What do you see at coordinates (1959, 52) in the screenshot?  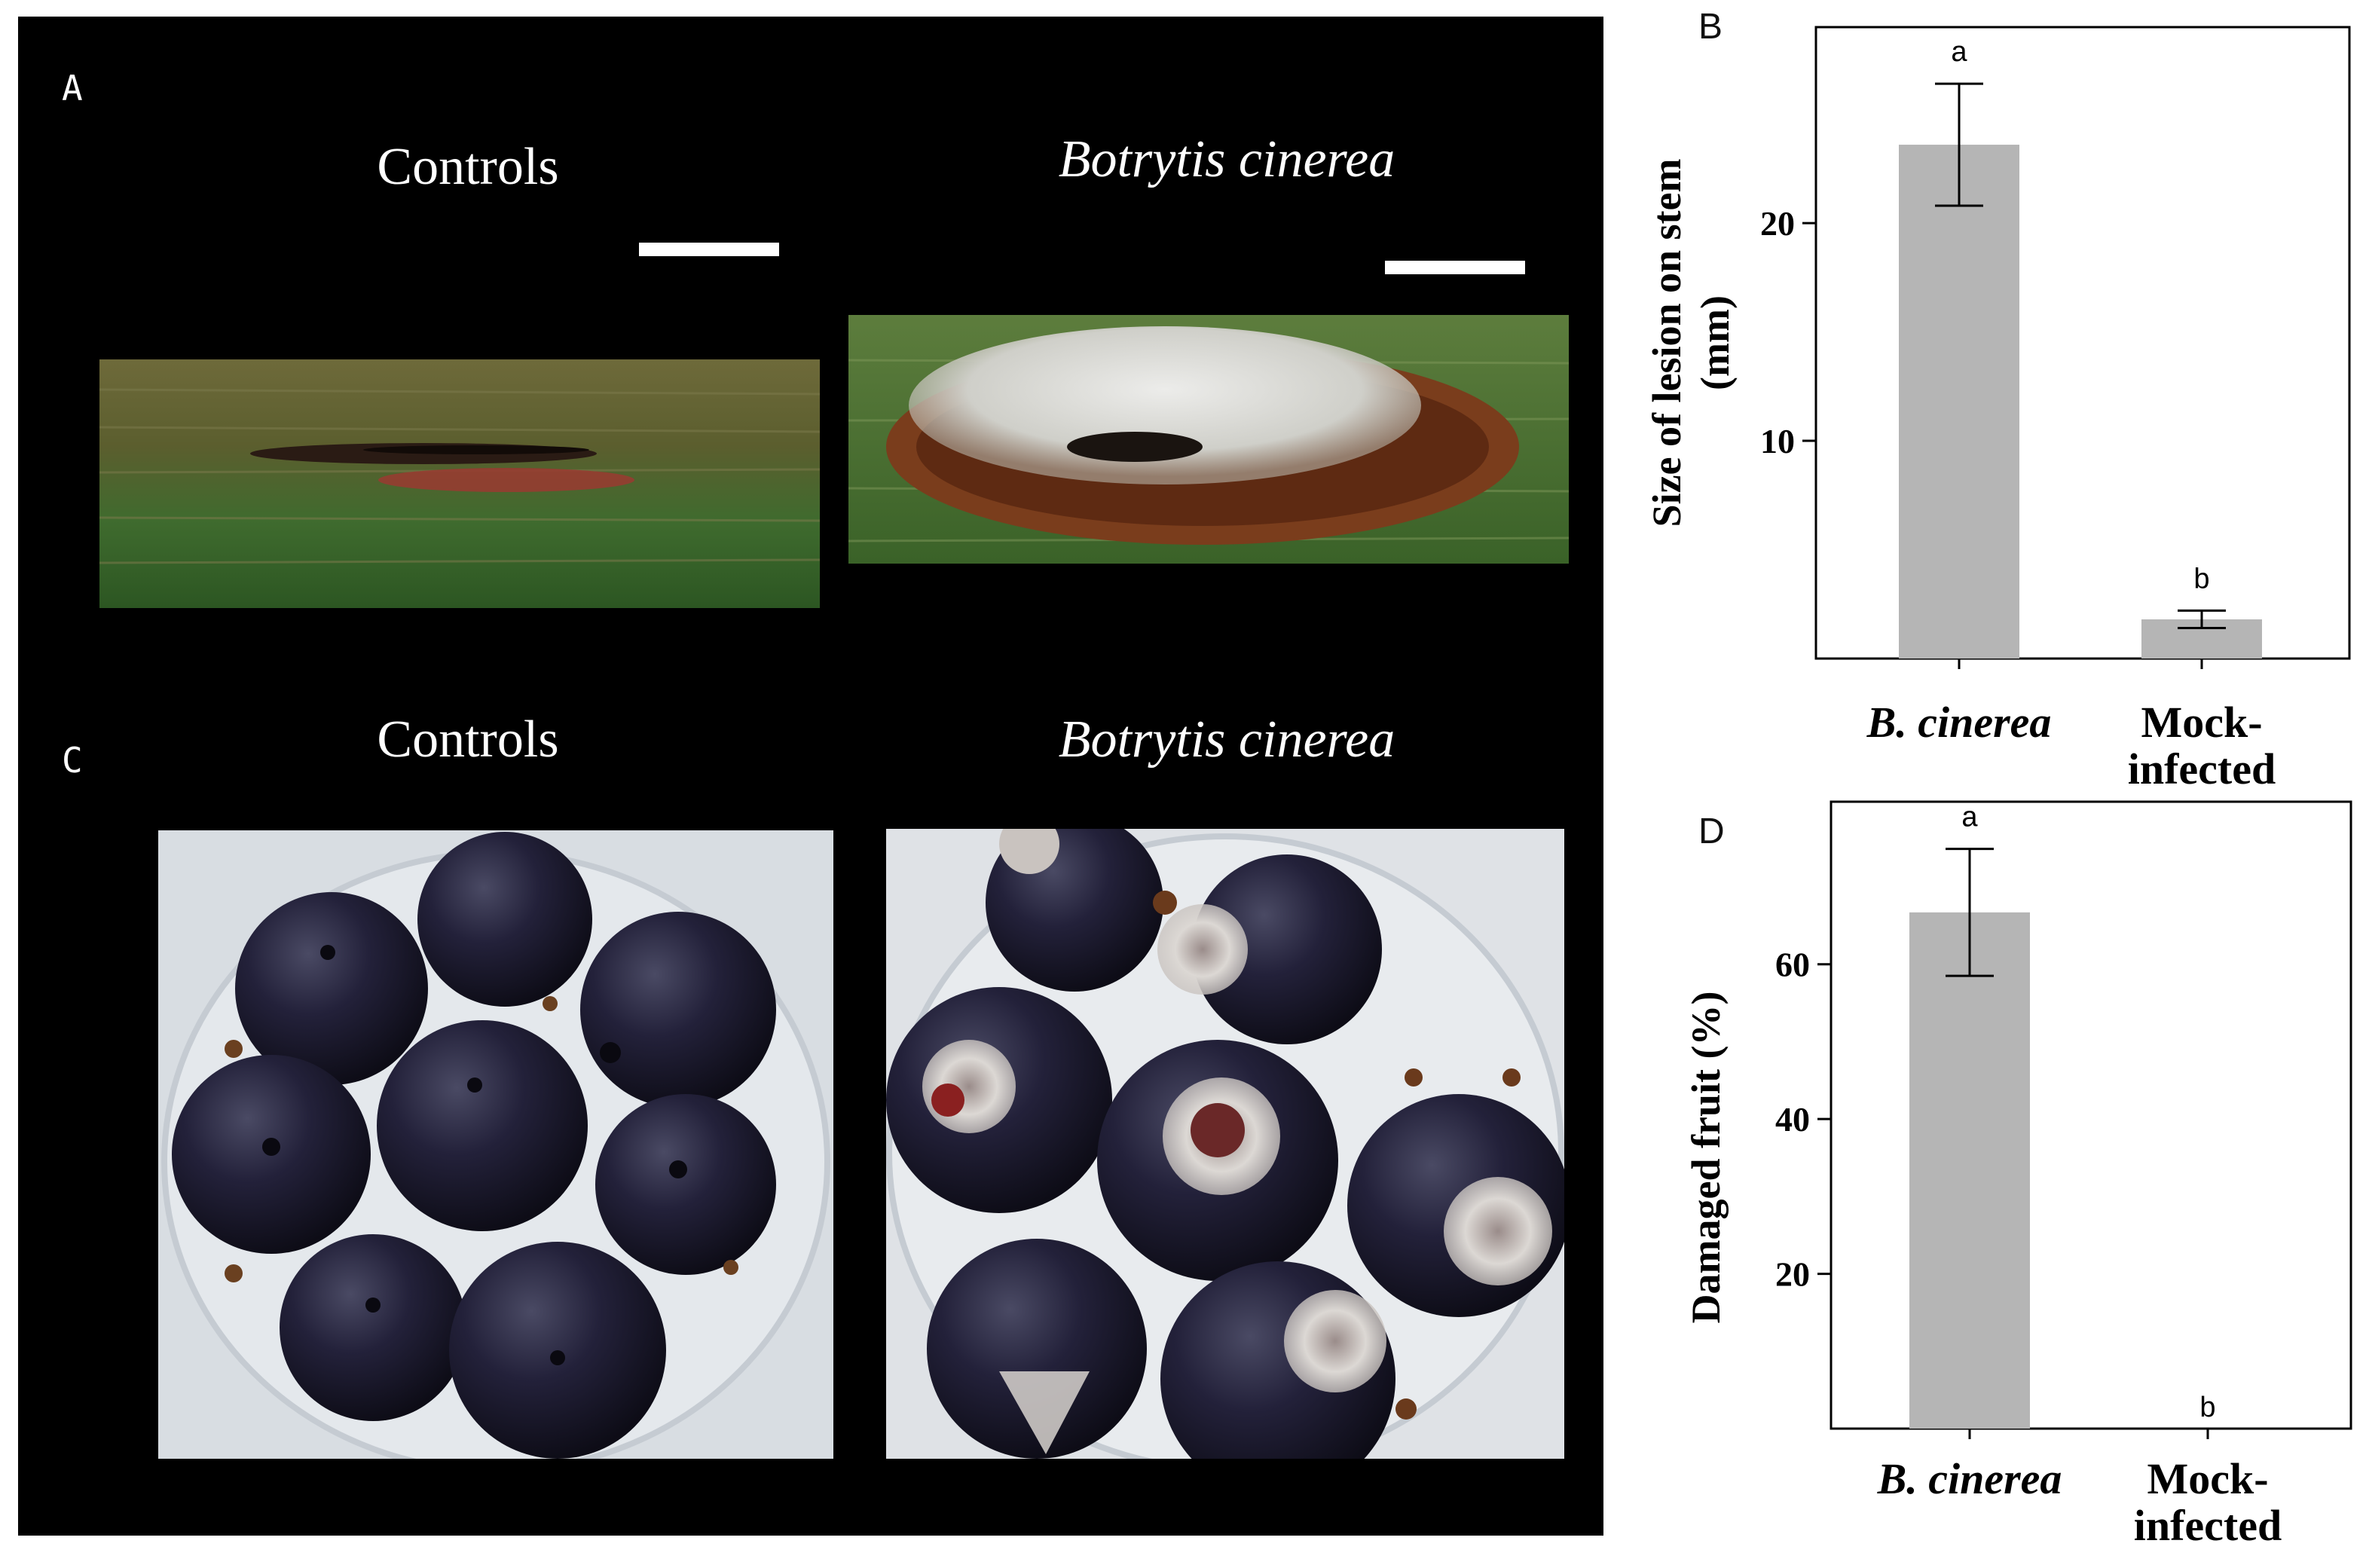 I see `panel-b-significance-letter: a` at bounding box center [1959, 52].